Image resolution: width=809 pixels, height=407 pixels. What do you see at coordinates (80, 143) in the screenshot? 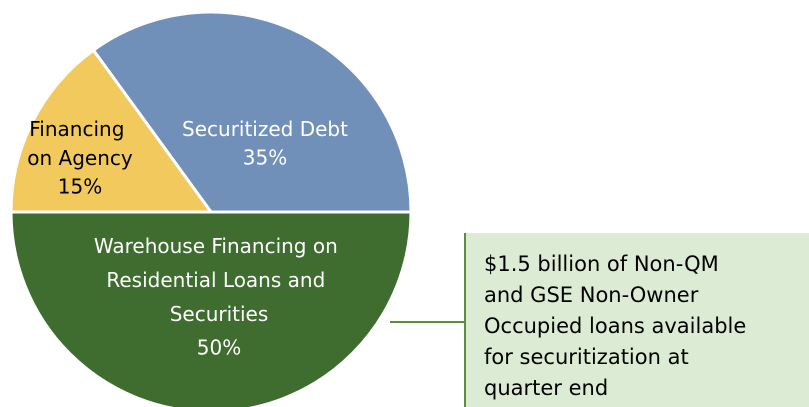
I see `slice-label: Financing on Agency` at bounding box center [80, 143].